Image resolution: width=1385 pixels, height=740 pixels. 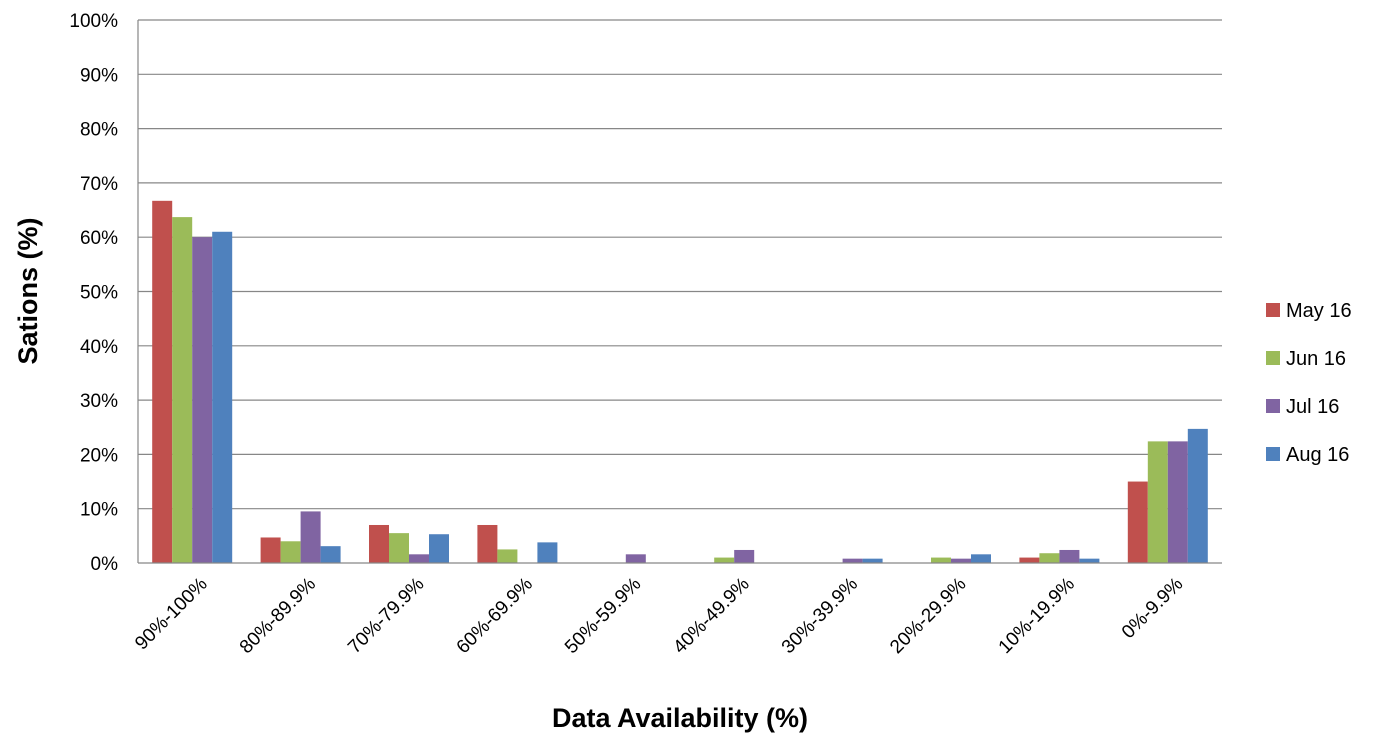 I want to click on x-tick-label: 60%-69.9%, so click(x=495, y=616).